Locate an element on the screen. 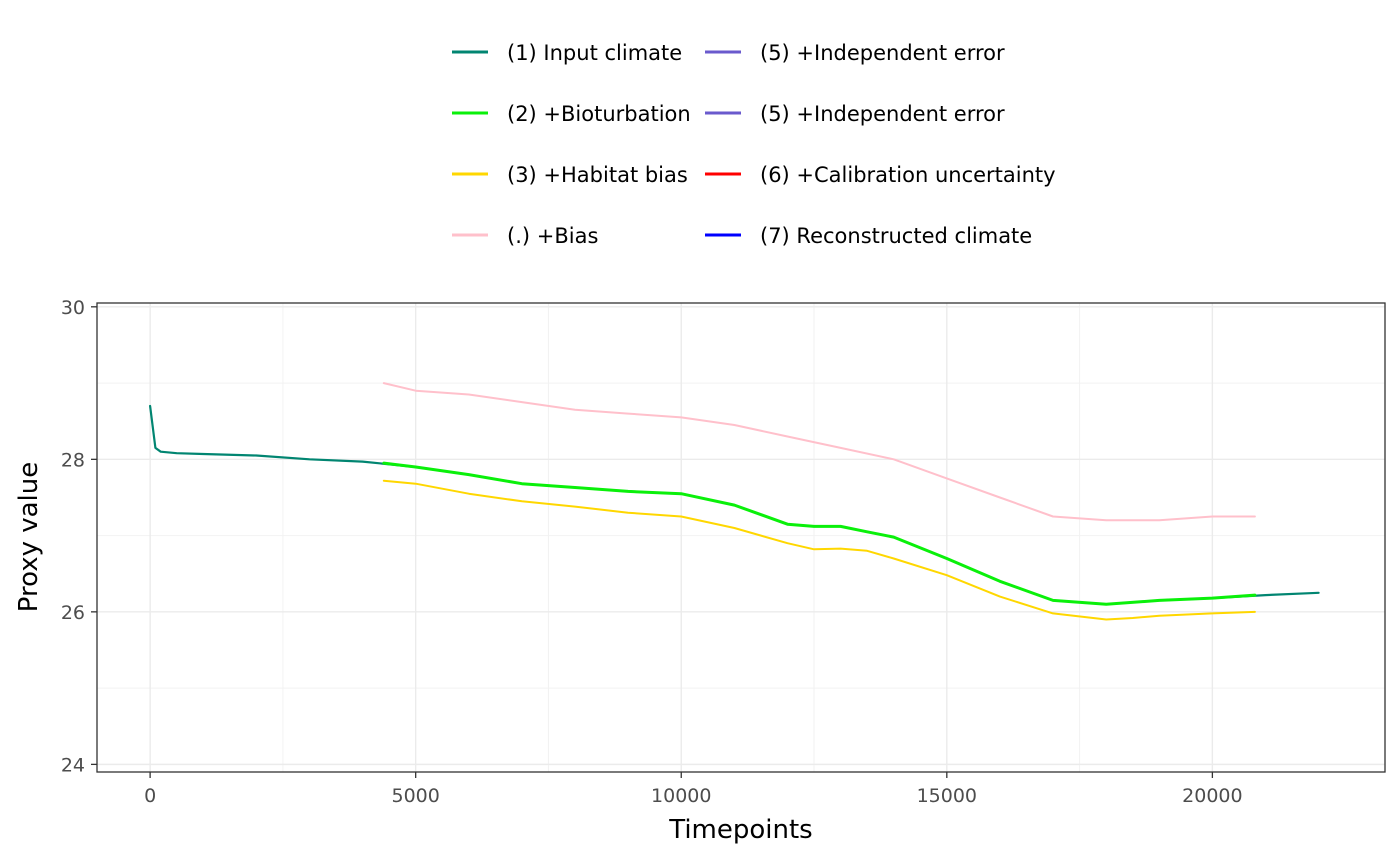  y-tick-label: 26 is located at coordinates (73, 613).